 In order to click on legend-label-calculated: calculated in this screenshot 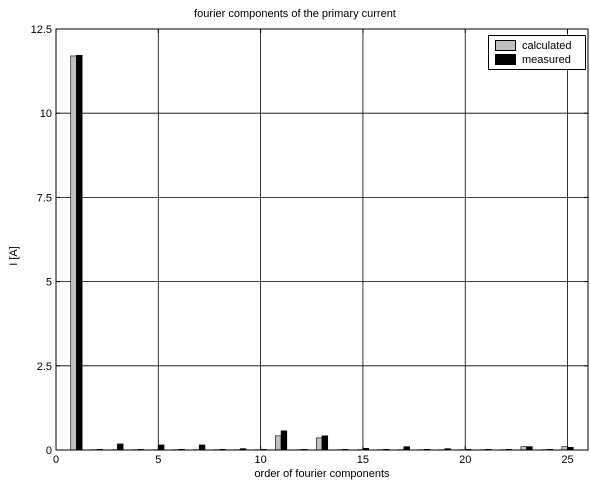, I will do `click(547, 45)`.